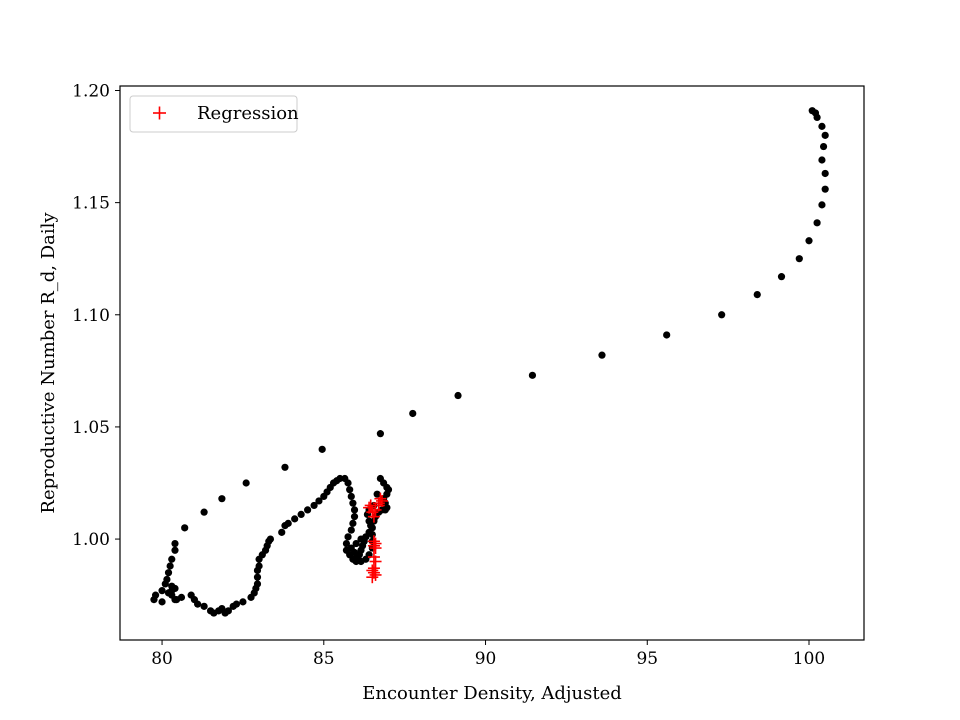 Image resolution: width=960 pixels, height=720 pixels. What do you see at coordinates (48, 363) in the screenshot?
I see `y-axis-label: Reproductive Number R_d, Daily` at bounding box center [48, 363].